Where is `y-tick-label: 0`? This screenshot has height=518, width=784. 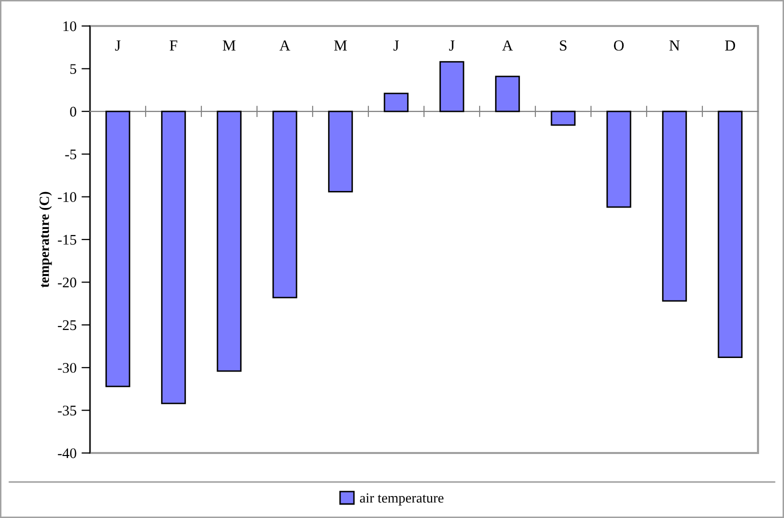 y-tick-label: 0 is located at coordinates (73, 111).